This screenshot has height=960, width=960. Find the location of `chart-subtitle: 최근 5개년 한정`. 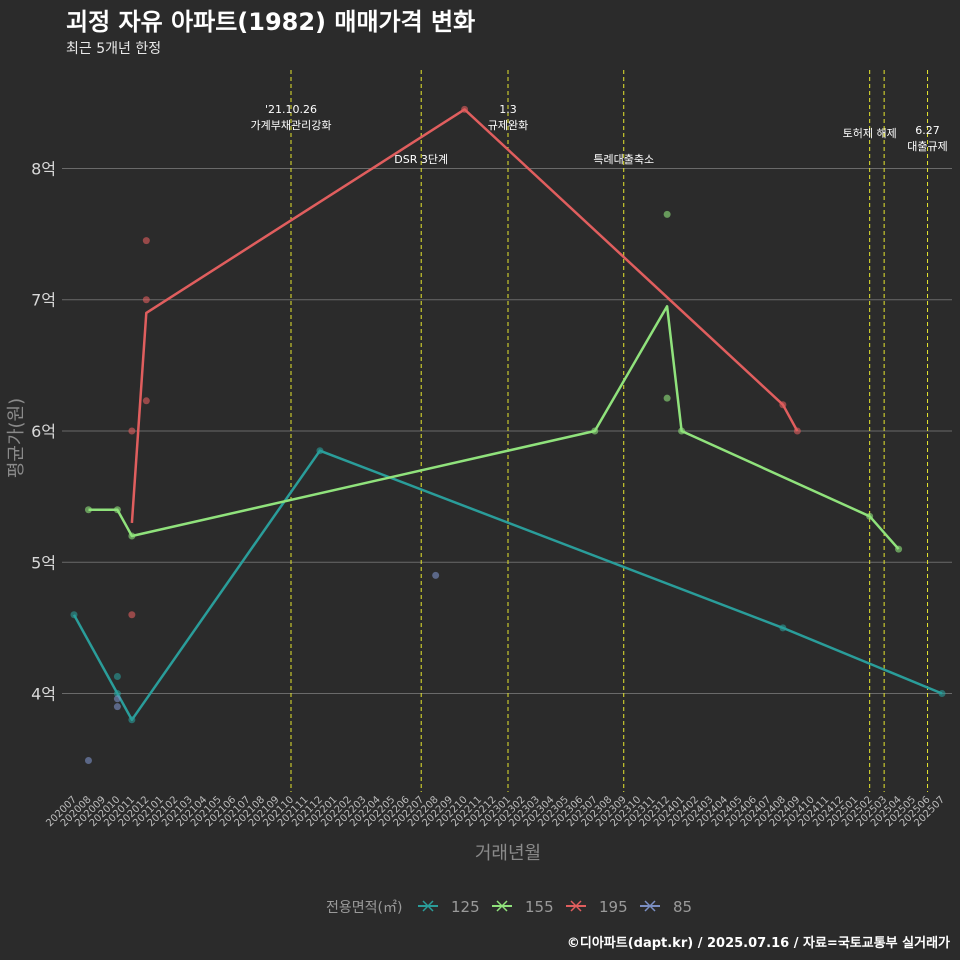

chart-subtitle: 최근 5개년 한정 is located at coordinates (113, 49).